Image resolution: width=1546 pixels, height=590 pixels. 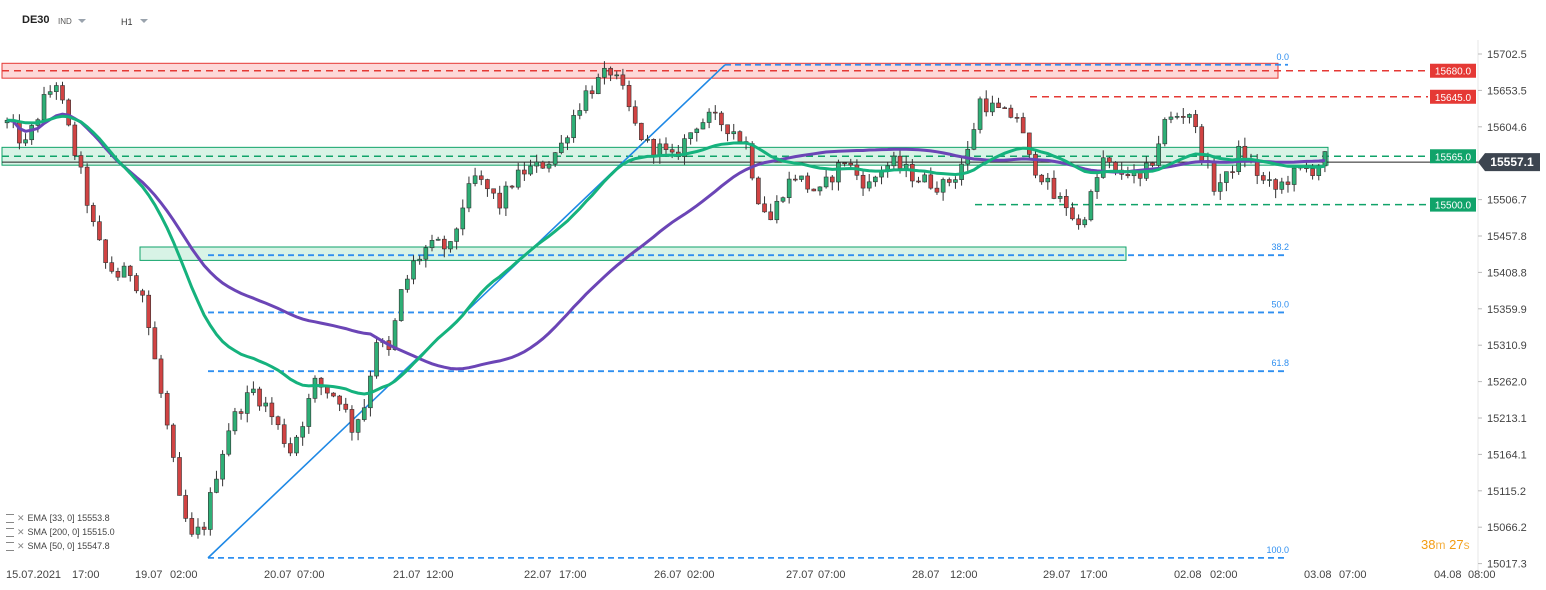 What do you see at coordinates (1507, 91) in the screenshot?
I see `y-tick-label: 15653.5` at bounding box center [1507, 91].